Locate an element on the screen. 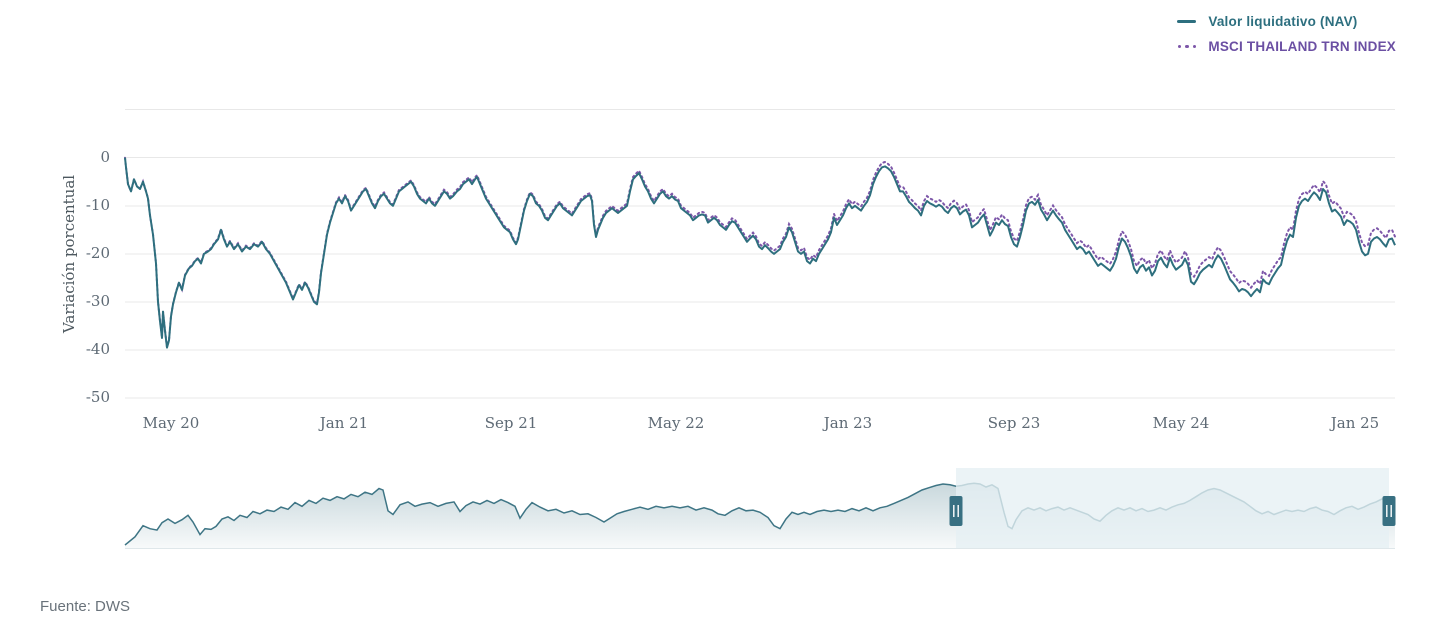  y-tick-label: -40 is located at coordinates (97, 349).